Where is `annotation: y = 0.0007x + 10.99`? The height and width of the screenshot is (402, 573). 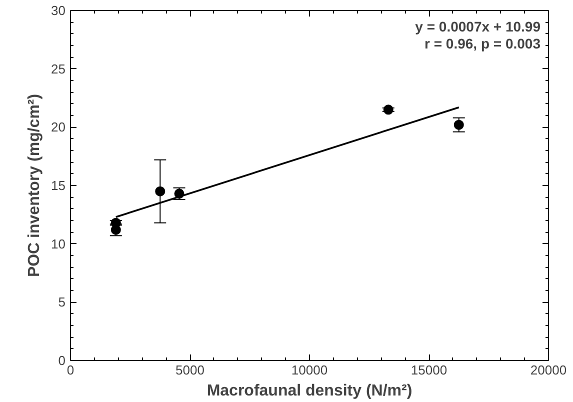
annotation: y = 0.0007x + 10.99 is located at coordinates (478, 26).